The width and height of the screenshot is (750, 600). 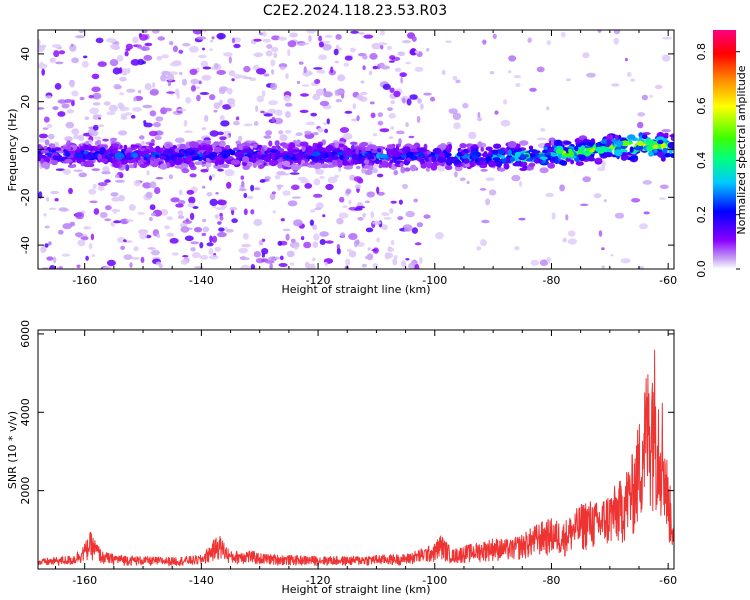 I want to click on spectrogram-y-tick-label: -20, so click(x=25, y=197).